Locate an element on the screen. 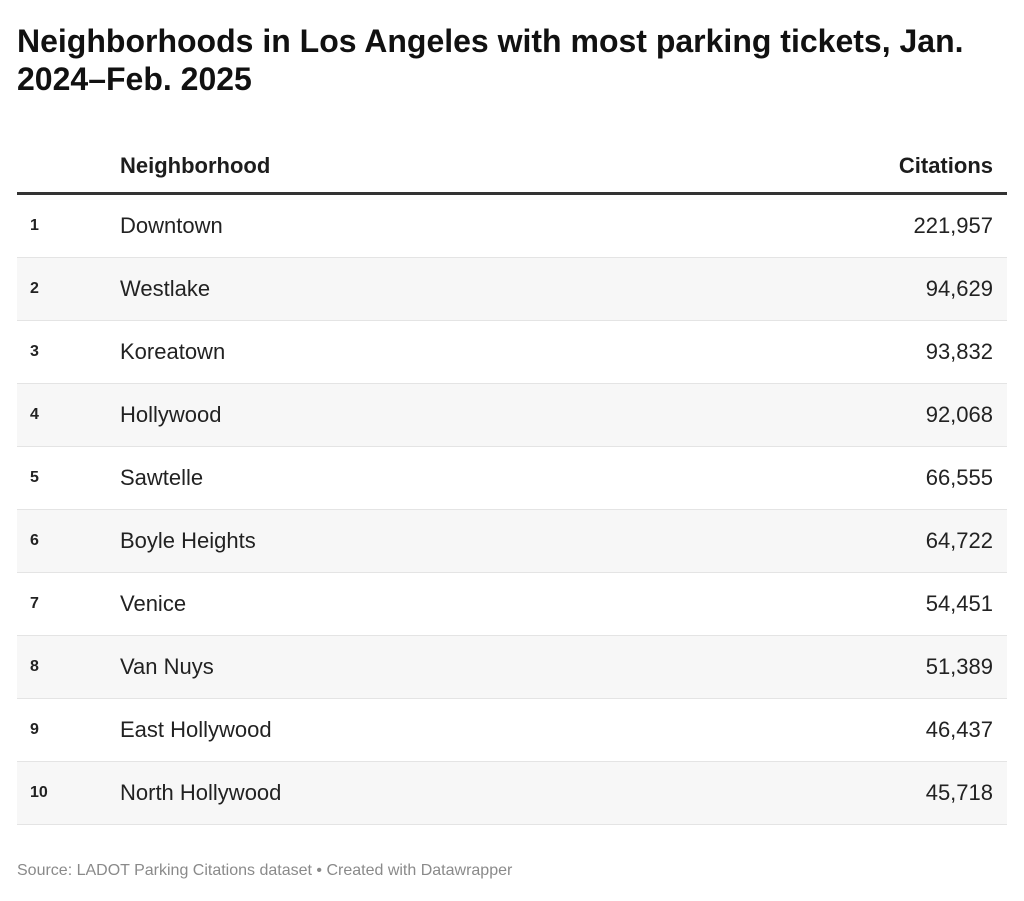 This screenshot has width=1024, height=901. table-row: 2 Westlake 94,629 is located at coordinates (512, 289).